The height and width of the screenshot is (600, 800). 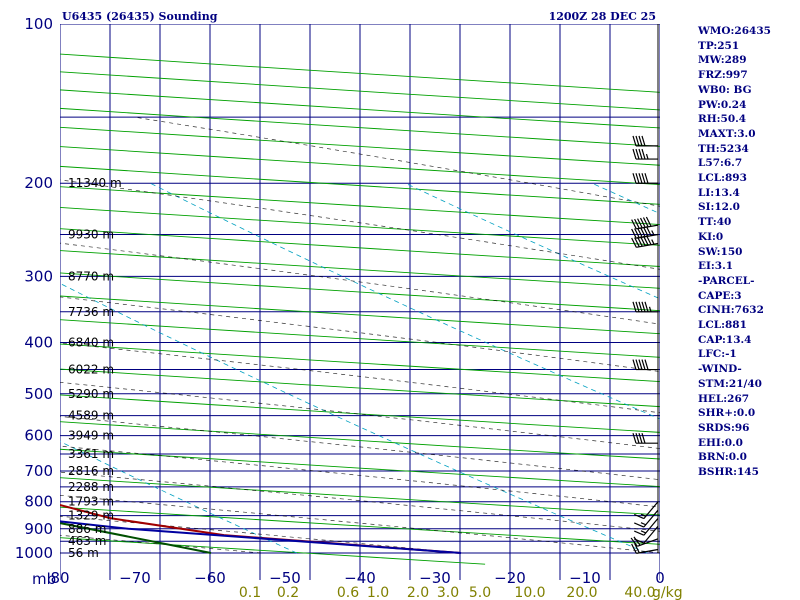 What do you see at coordinates (722, 104) in the screenshot?
I see `index-item: PW:0.24` at bounding box center [722, 104].